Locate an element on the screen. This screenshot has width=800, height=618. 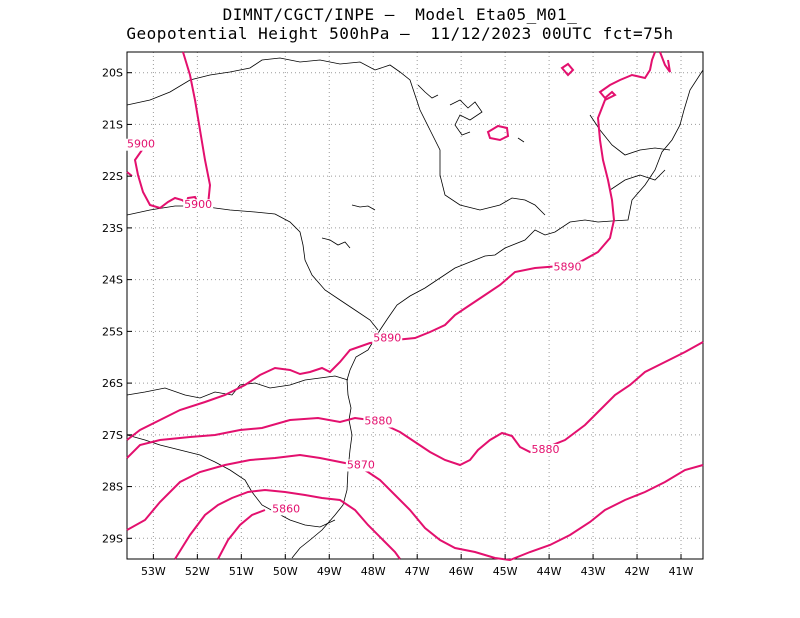
lat-tick-label: 24S is located at coordinates (112, 280).